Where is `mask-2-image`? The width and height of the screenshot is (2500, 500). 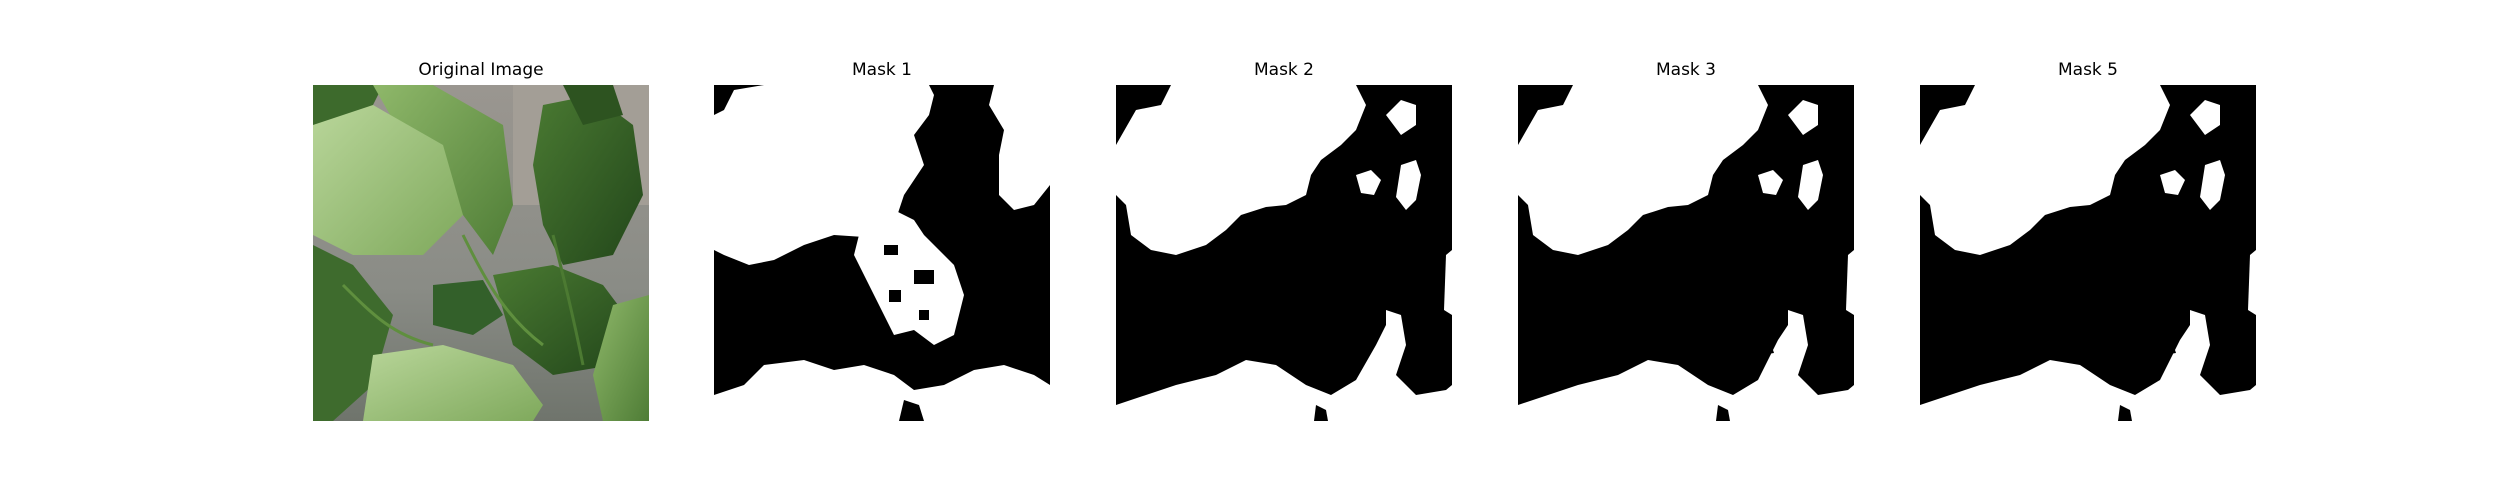 mask-2-image is located at coordinates (1284, 253).